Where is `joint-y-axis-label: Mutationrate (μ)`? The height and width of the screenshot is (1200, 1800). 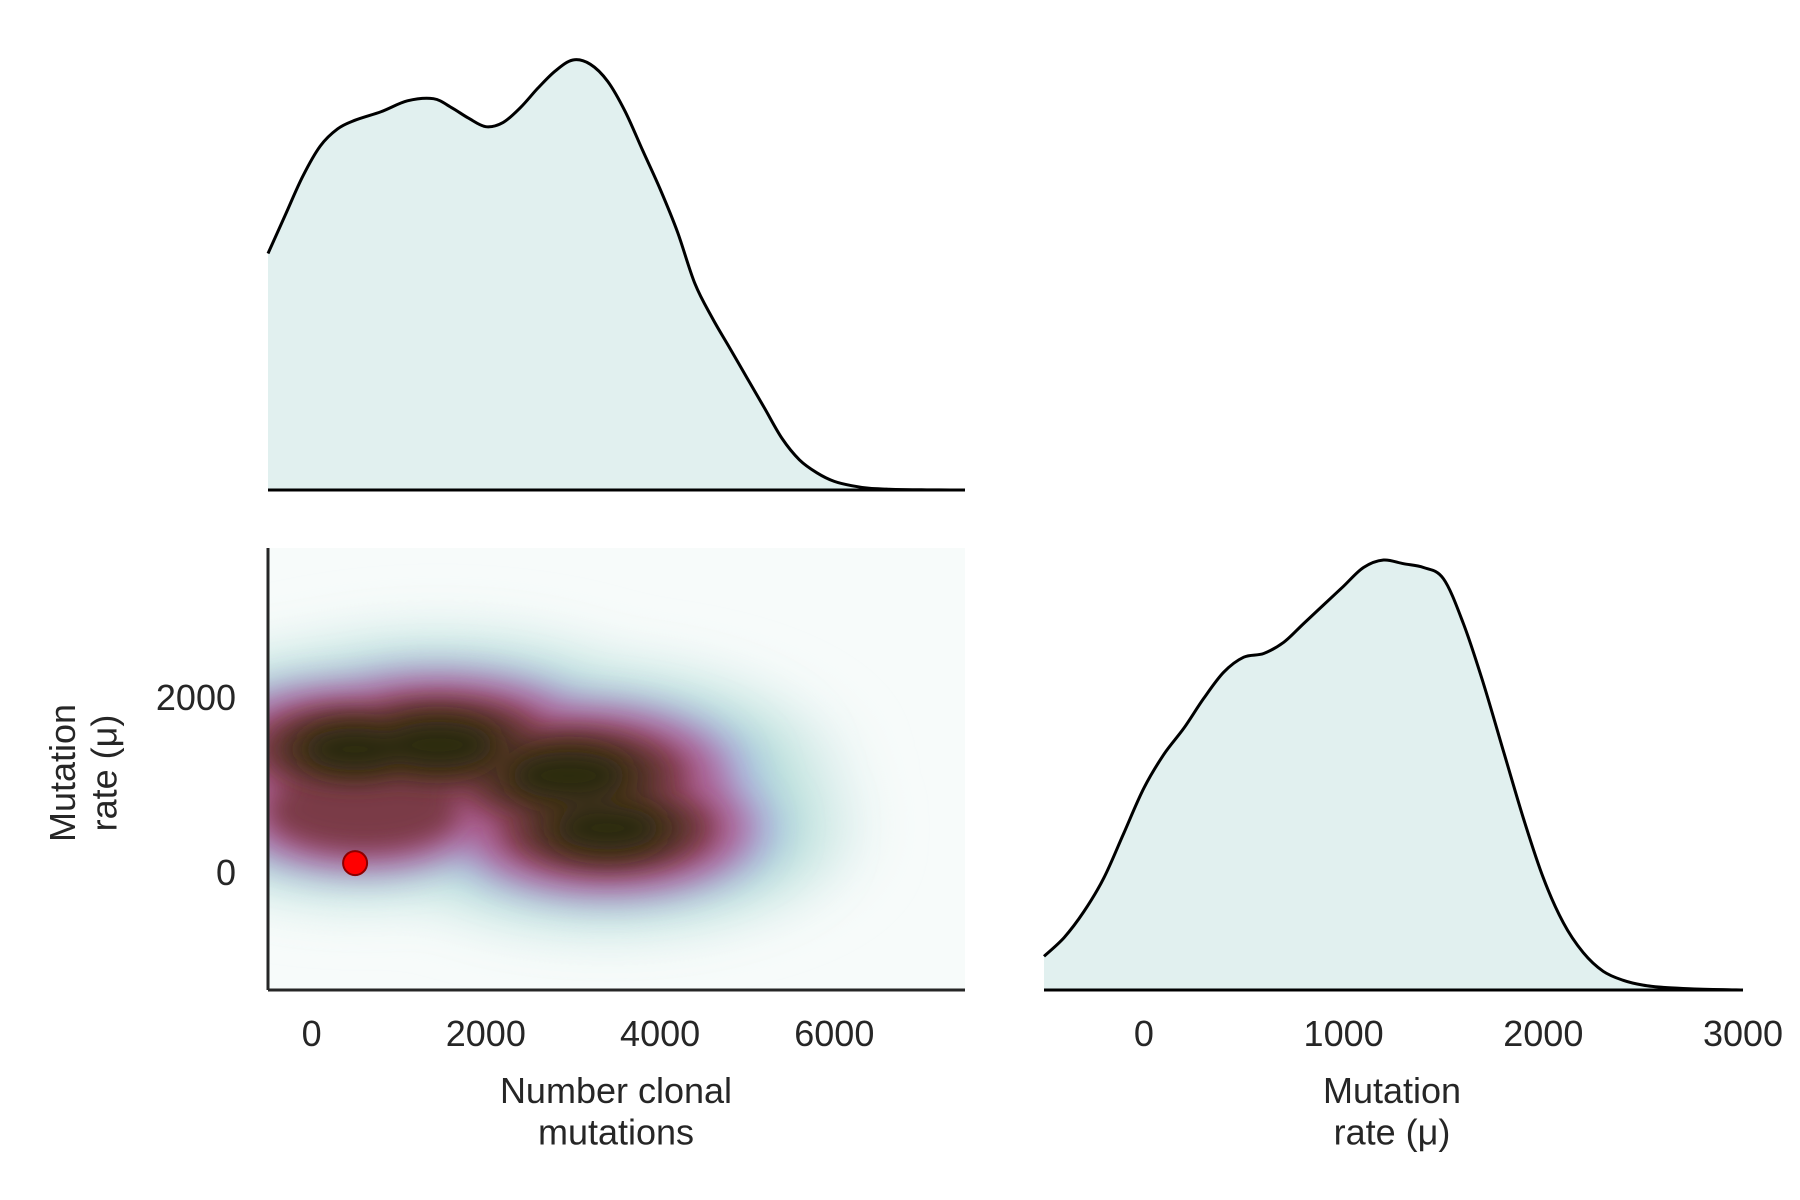
joint-y-axis-label: Mutationrate (μ) is located at coordinates (83, 773).